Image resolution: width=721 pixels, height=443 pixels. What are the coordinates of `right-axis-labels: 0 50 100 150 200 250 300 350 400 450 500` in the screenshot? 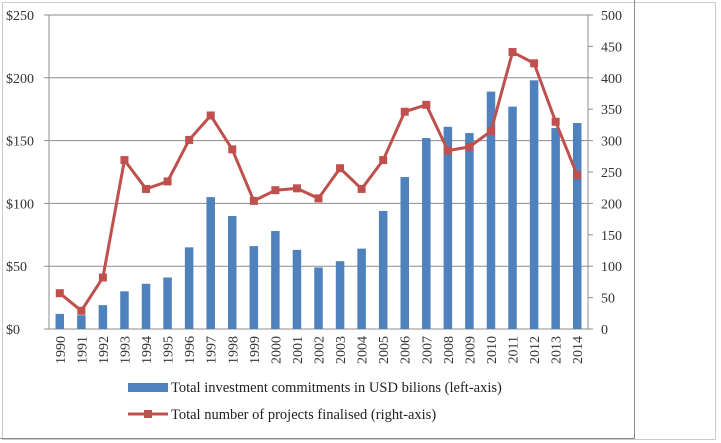 It's located at (611, 173).